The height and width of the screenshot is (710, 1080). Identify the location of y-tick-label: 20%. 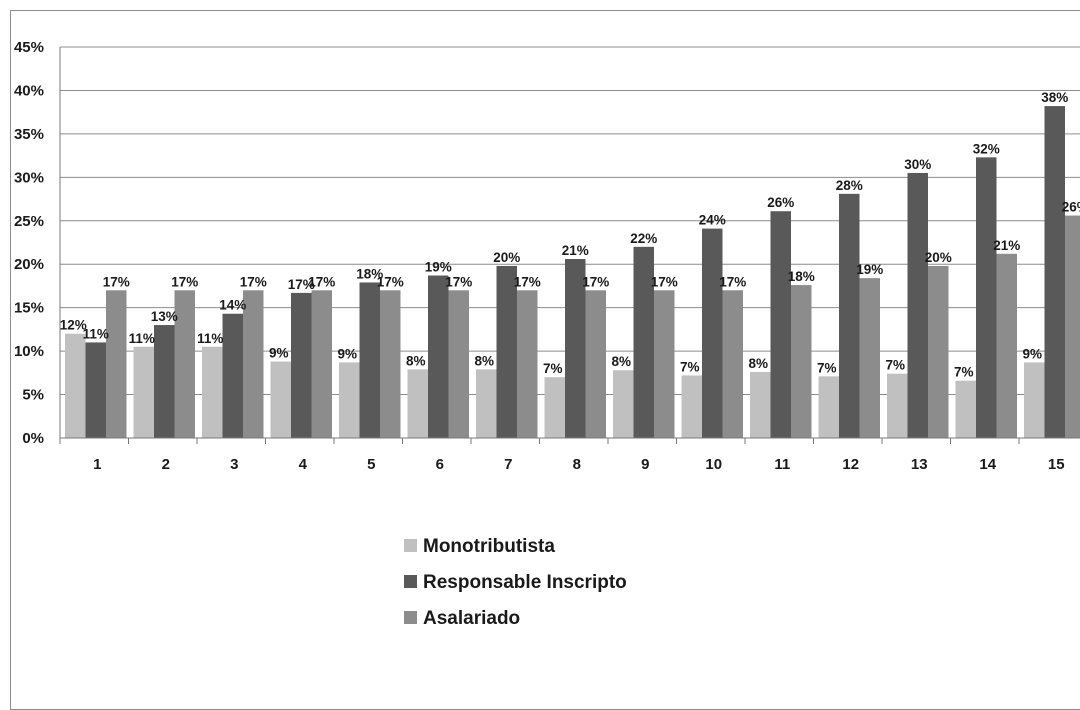
(29, 264).